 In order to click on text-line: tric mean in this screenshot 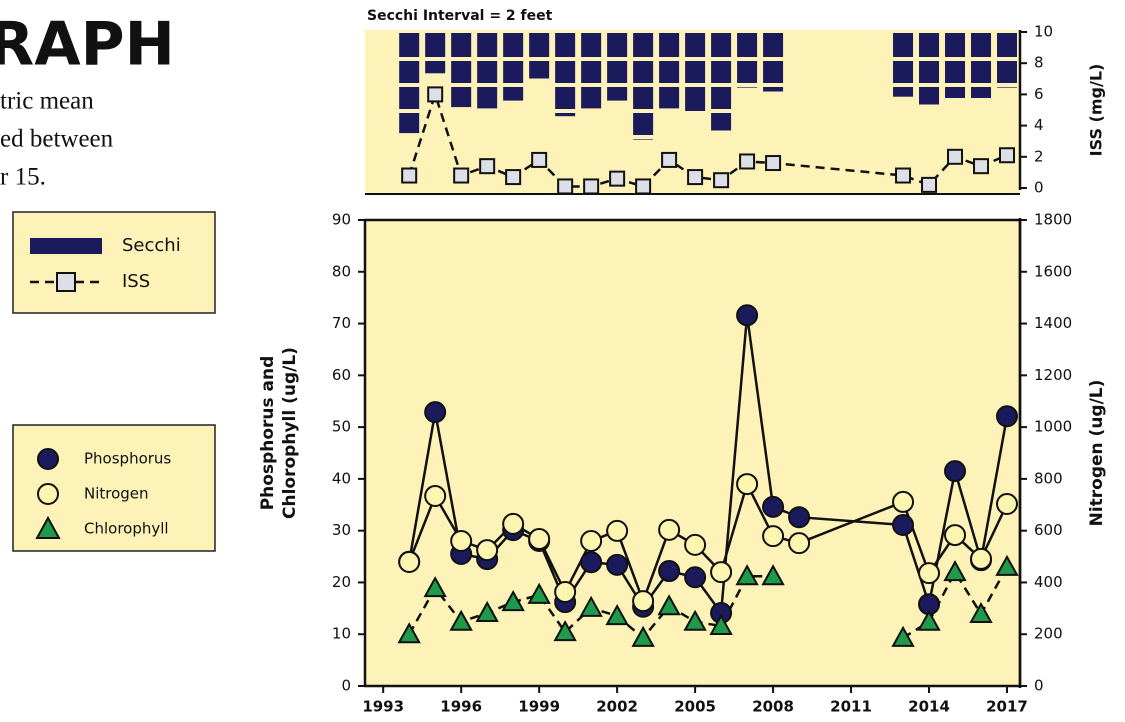, I will do `click(47, 101)`.